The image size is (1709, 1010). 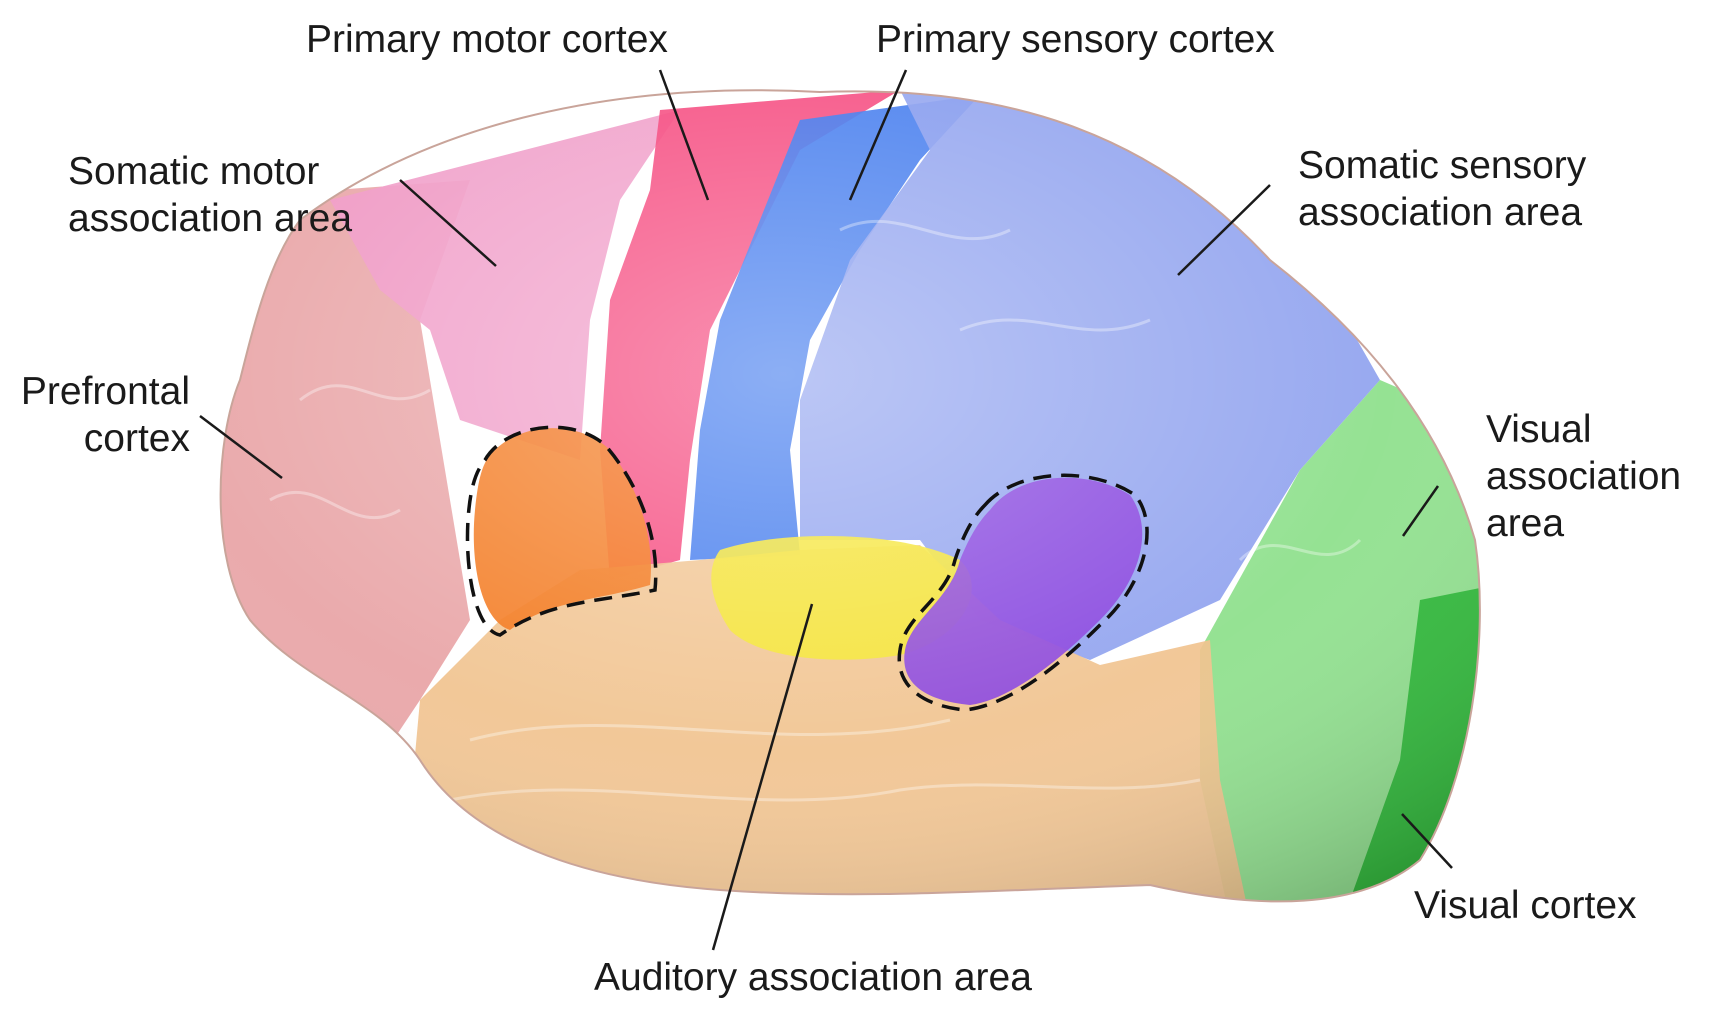 I want to click on label-visual-association-line3: area, so click(x=1525, y=523).